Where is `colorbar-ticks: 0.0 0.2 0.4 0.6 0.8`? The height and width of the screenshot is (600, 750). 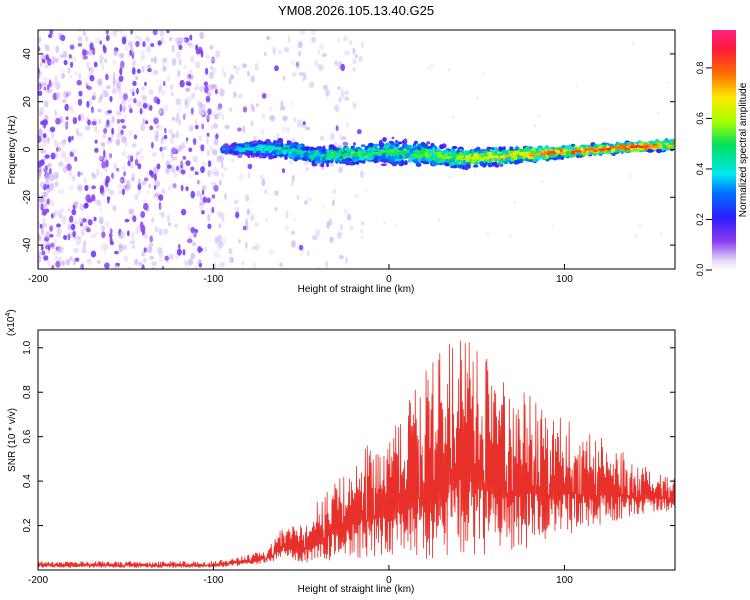 colorbar-ticks: 0.0 0.2 0.4 0.6 0.8 is located at coordinates (703, 169).